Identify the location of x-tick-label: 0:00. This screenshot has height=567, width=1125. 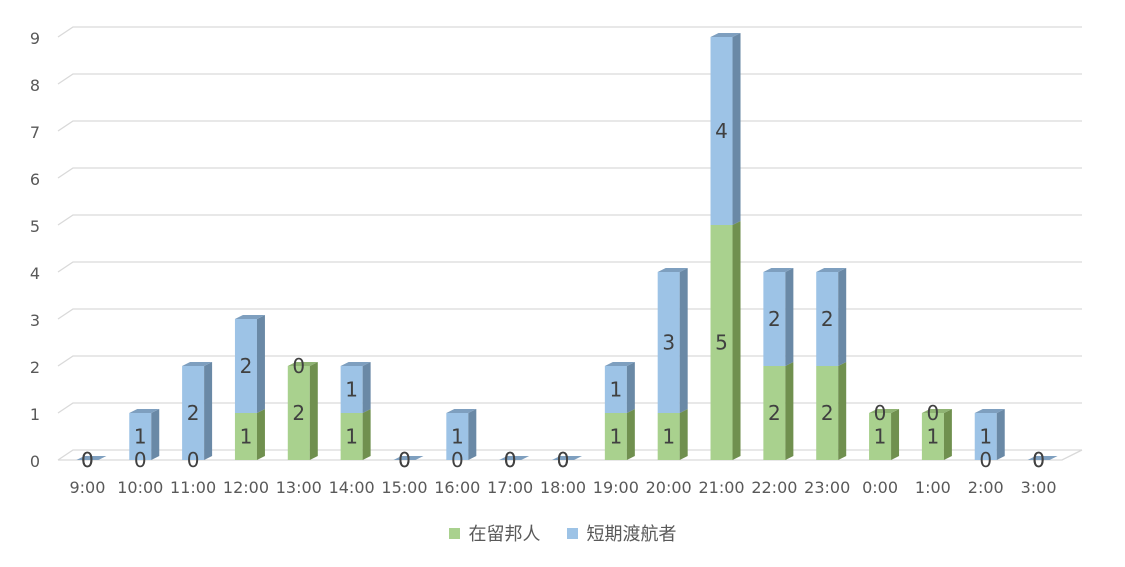
(880, 487).